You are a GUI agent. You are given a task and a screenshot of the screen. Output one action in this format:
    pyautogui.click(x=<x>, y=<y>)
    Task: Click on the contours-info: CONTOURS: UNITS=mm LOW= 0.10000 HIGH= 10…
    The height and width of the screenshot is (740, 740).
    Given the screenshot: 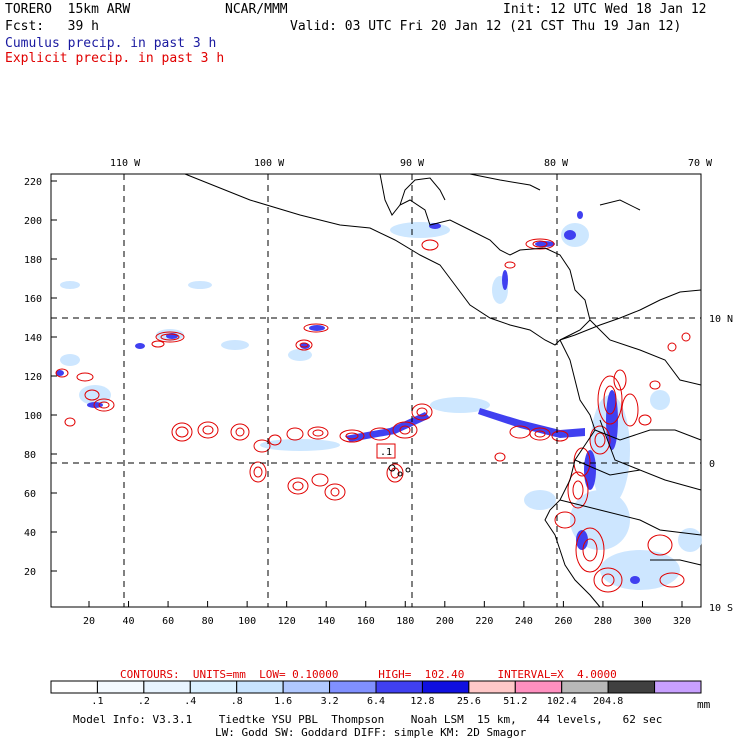 What is the action you would take?
    pyautogui.click(x=368, y=674)
    